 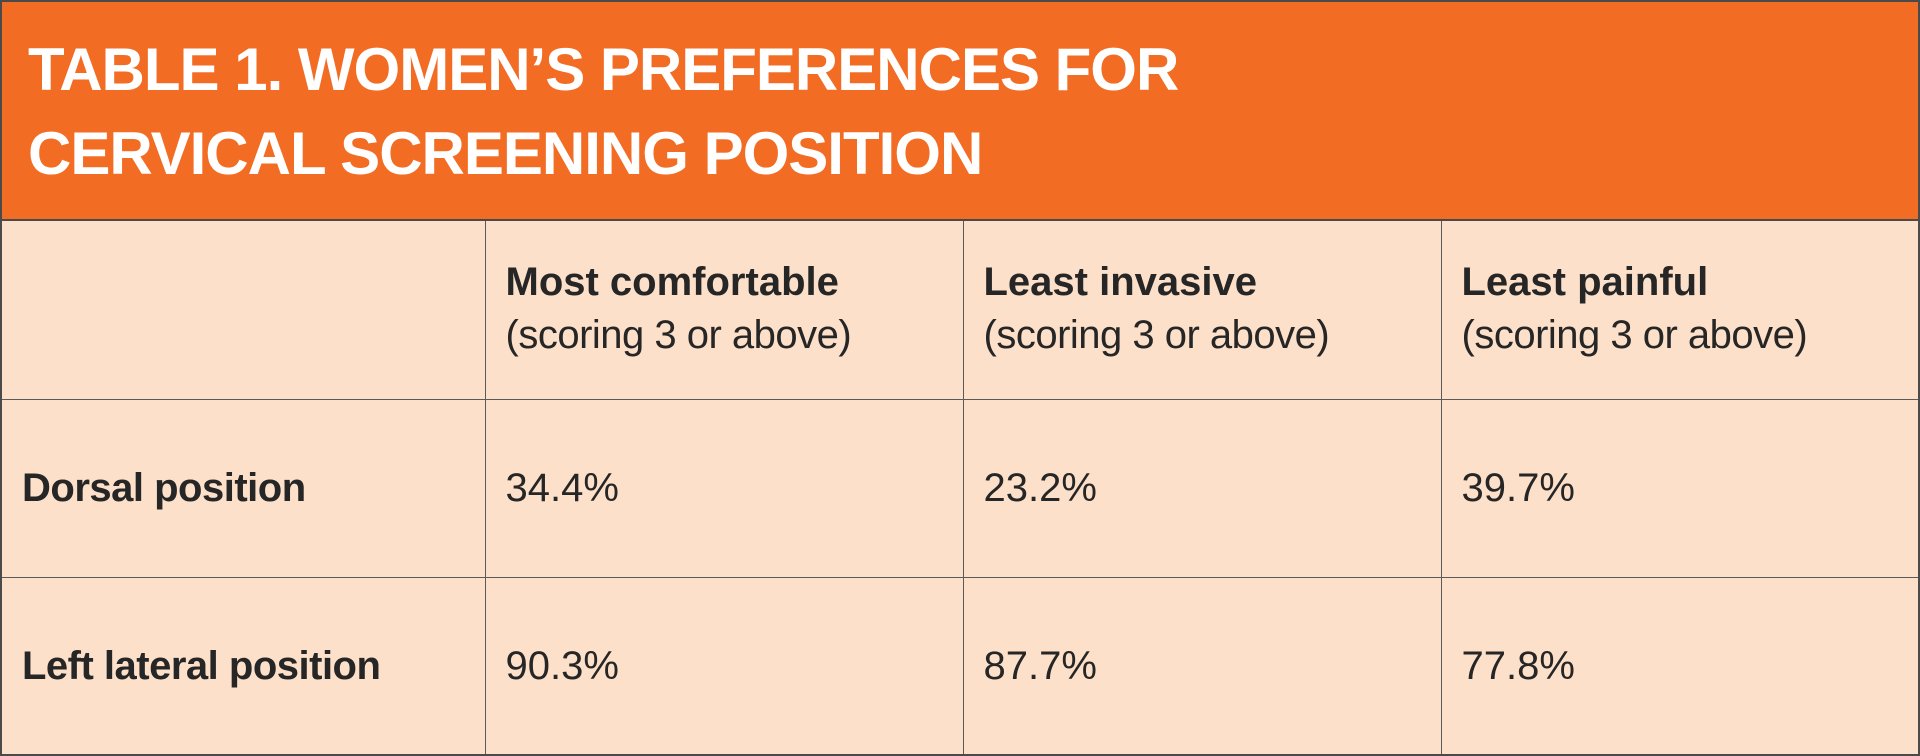 What do you see at coordinates (1585, 281) in the screenshot?
I see `column-header-label: Least painful` at bounding box center [1585, 281].